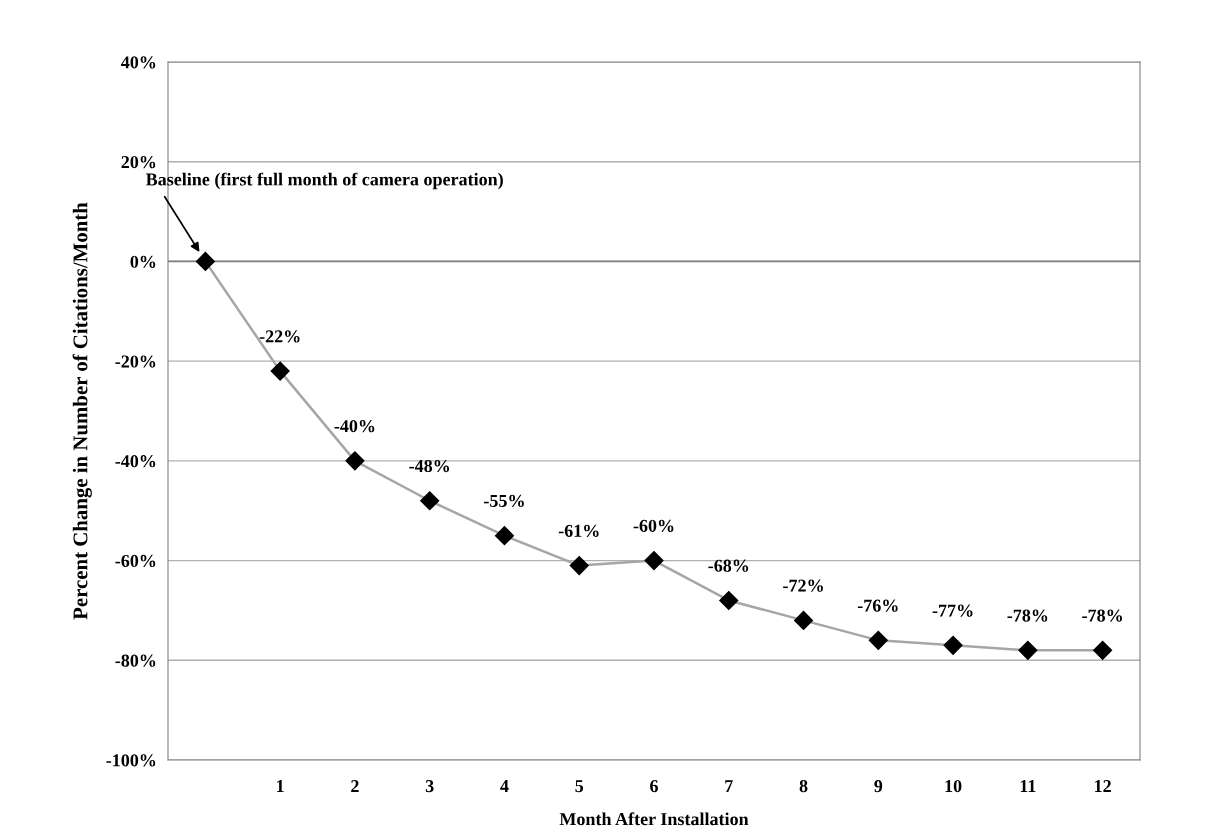 The image size is (1212, 830). Describe the element at coordinates (354, 426) in the screenshot. I see `data-label: -40%` at that location.